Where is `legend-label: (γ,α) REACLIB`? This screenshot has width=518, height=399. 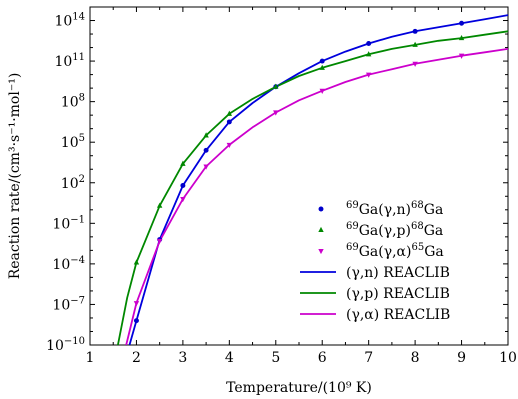 legend-label: (γ,α) REACLIB is located at coordinates (398, 315).